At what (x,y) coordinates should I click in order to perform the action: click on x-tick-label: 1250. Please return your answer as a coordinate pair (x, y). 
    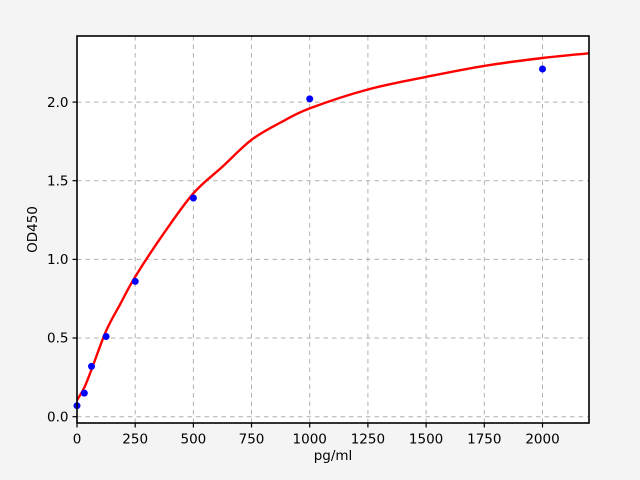
    Looking at the image, I should click on (368, 440).